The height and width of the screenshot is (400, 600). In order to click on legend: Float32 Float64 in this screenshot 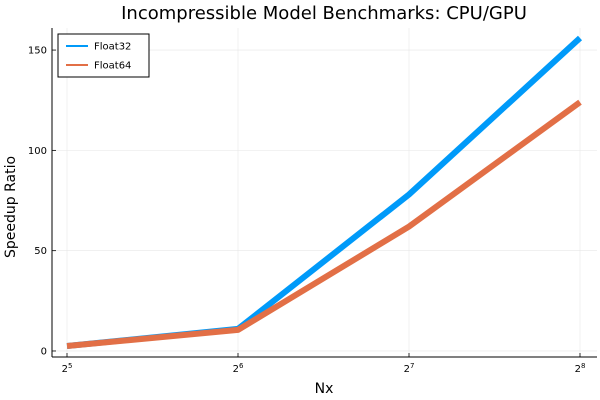, I will do `click(103, 55)`.